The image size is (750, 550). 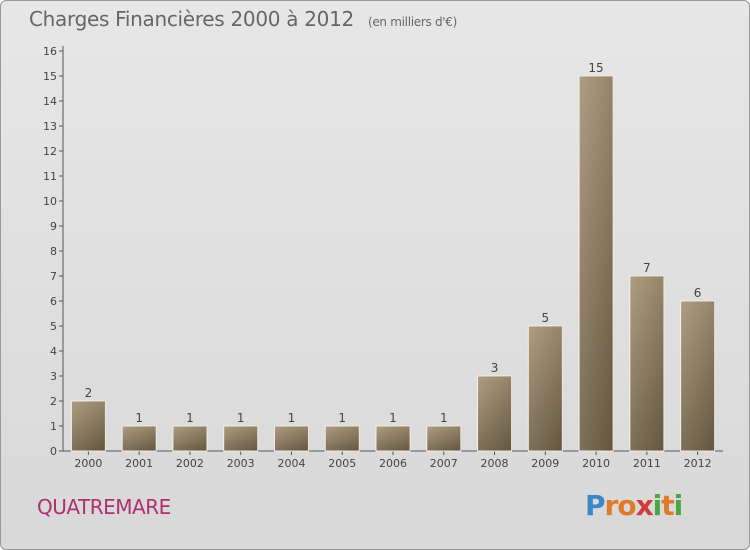 I want to click on logo-letter: r, so click(x=611, y=505).